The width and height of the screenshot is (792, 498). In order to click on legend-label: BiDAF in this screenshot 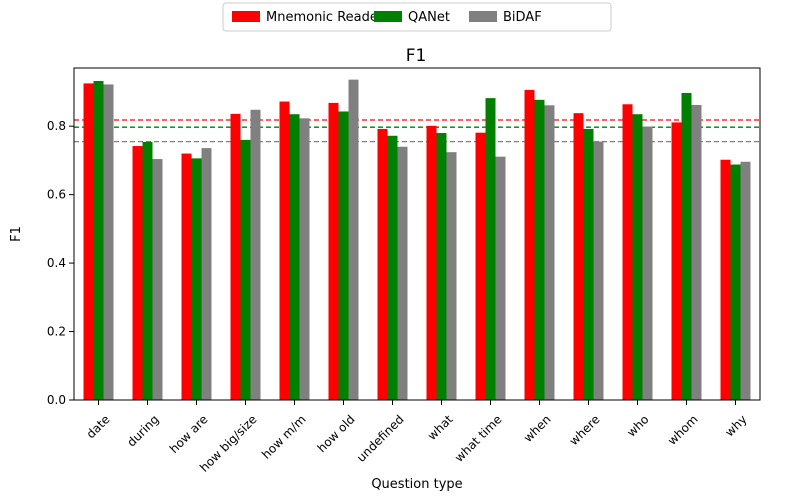, I will do `click(522, 17)`.